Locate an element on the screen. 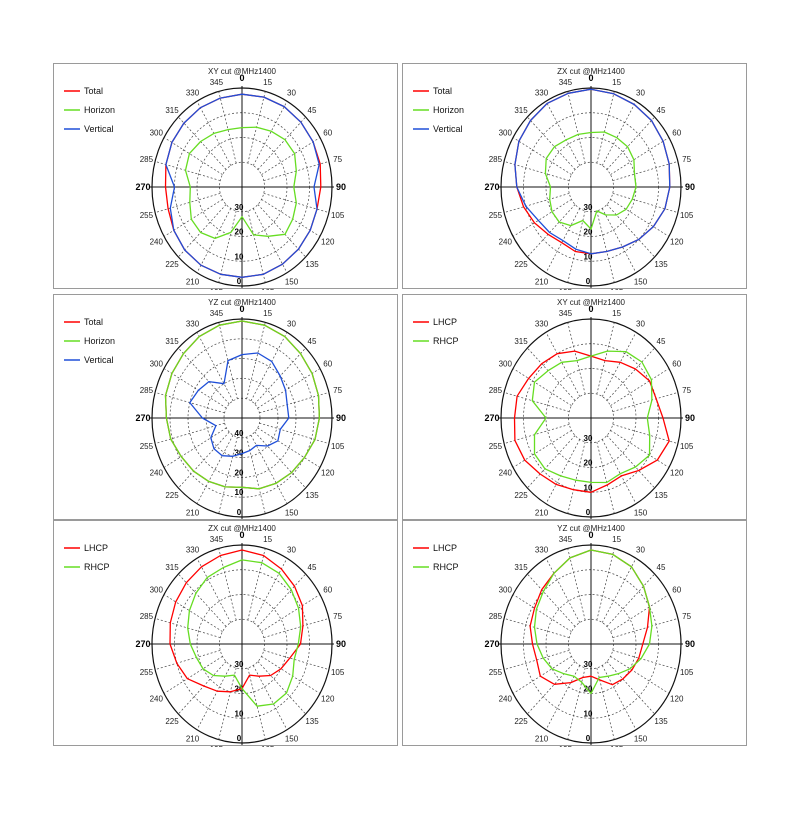  series-line-lhcp is located at coordinates (591, 421).